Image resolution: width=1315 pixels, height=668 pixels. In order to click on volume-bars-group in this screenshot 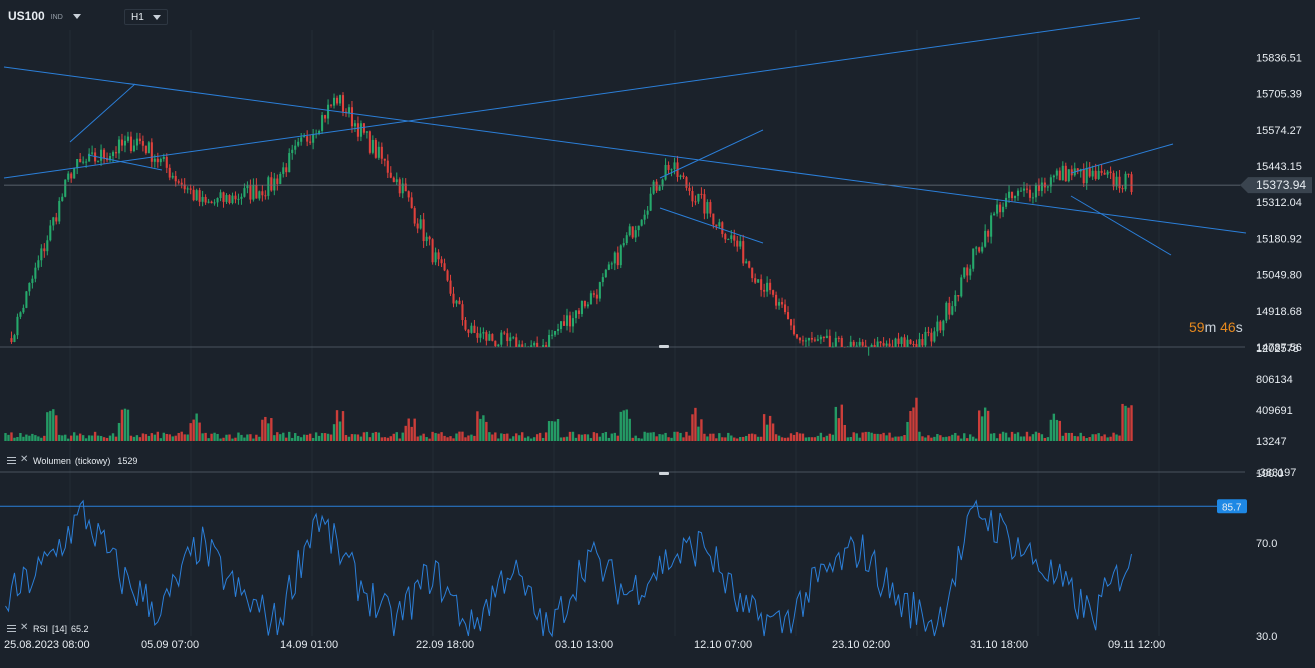, I will do `click(568, 419)`.